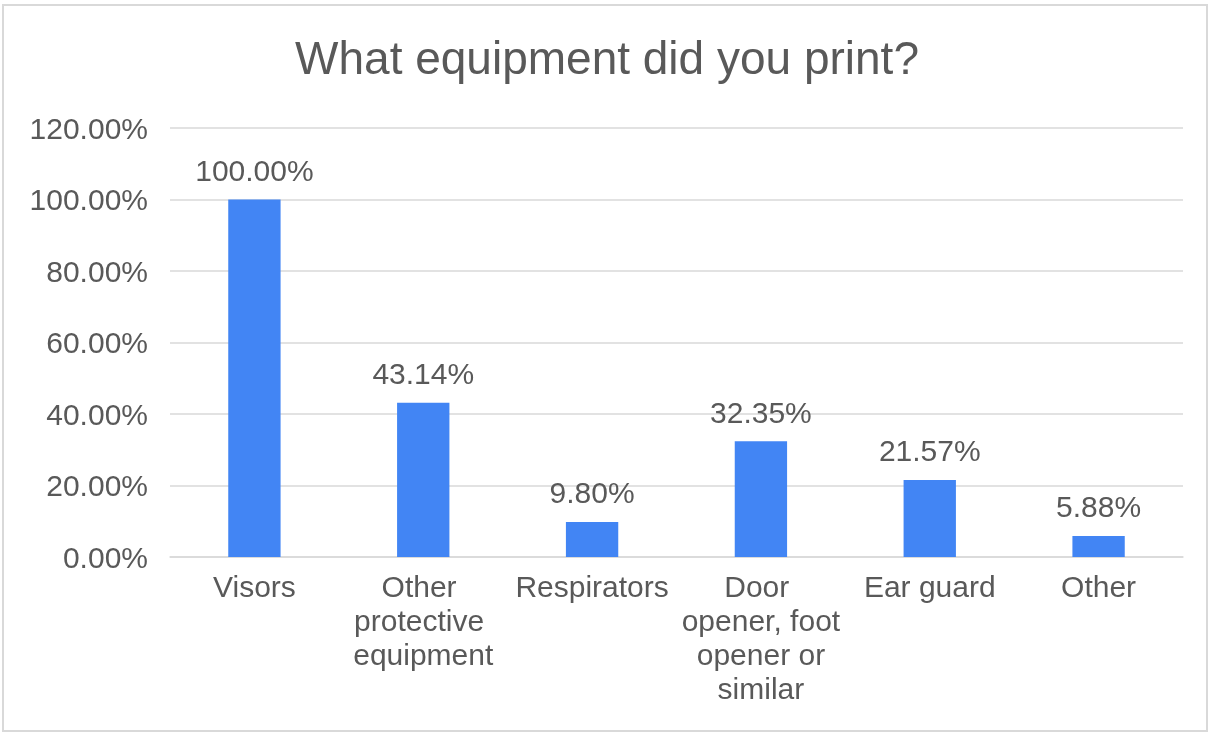 Image resolution: width=1214 pixels, height=736 pixels. Describe the element at coordinates (607, 58) in the screenshot. I see `chart-title: What equipment did you print?` at that location.